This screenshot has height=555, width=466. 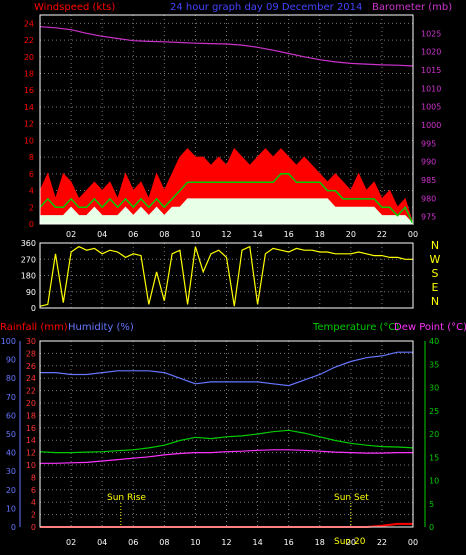 I want to click on compass-label: E, so click(x=435, y=287).